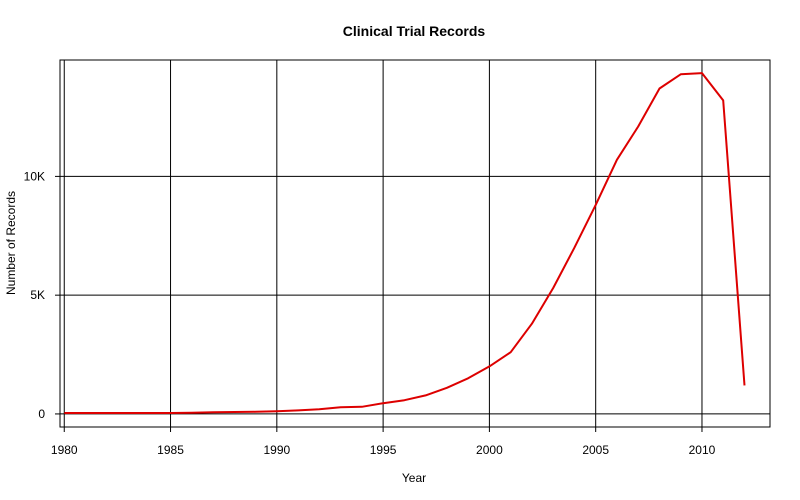 This screenshot has width=800, height=500. I want to click on x-tick-label: 1995, so click(383, 450).